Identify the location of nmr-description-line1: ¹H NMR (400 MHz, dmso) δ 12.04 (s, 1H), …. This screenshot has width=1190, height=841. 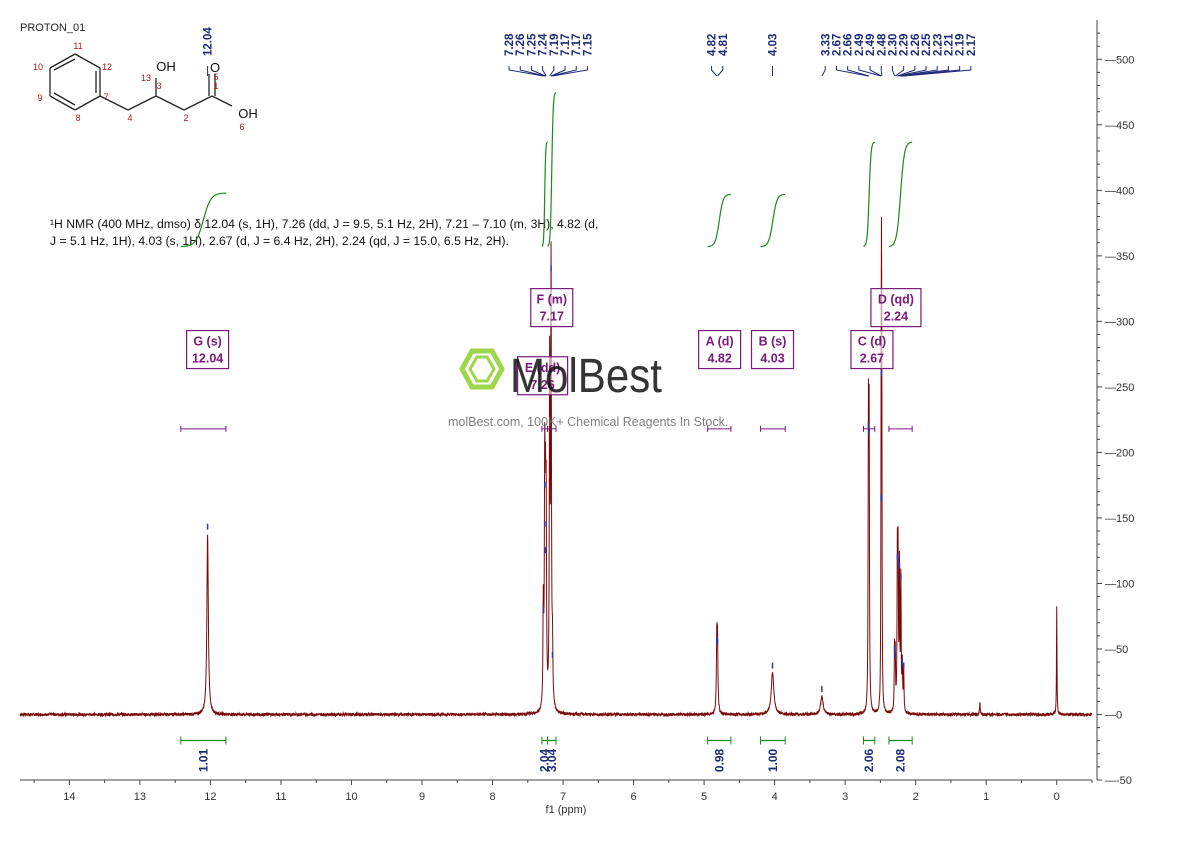
(324, 224).